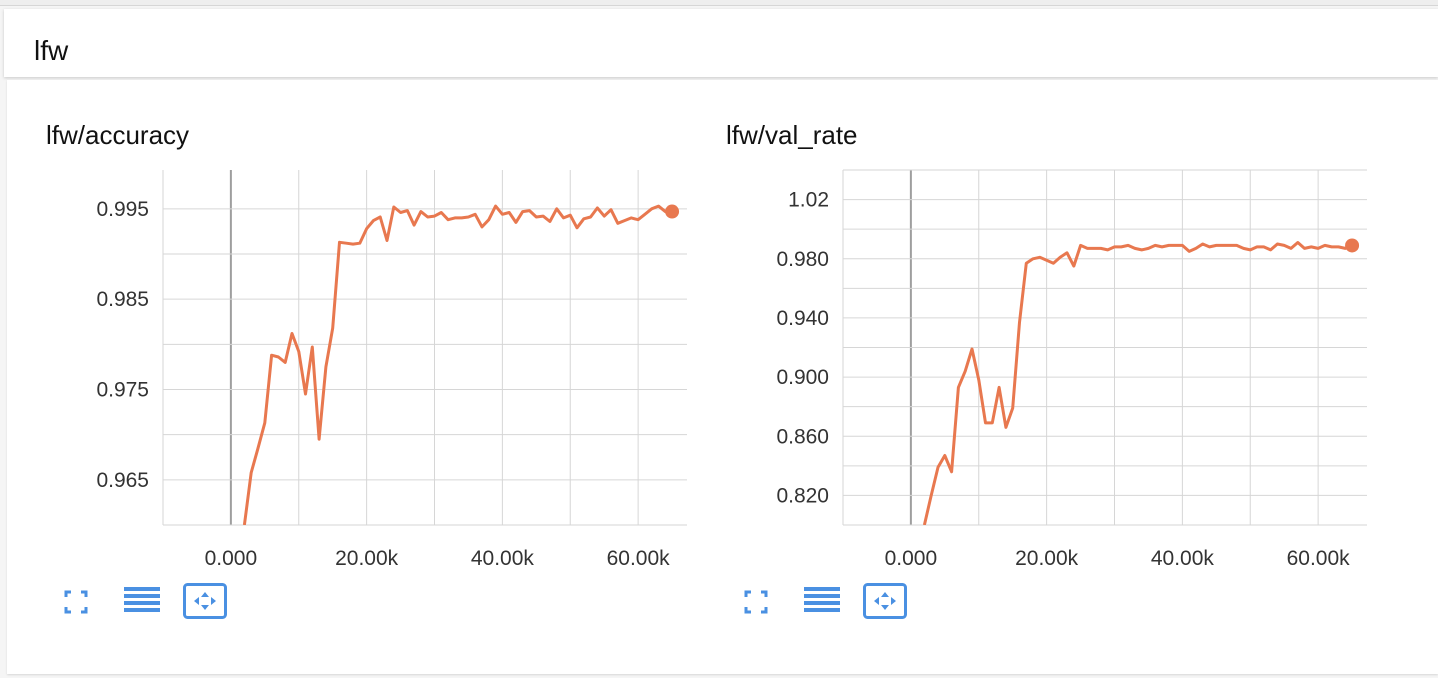 The height and width of the screenshot is (678, 1438). What do you see at coordinates (122, 299) in the screenshot?
I see `y-tick-label: 0.985` at bounding box center [122, 299].